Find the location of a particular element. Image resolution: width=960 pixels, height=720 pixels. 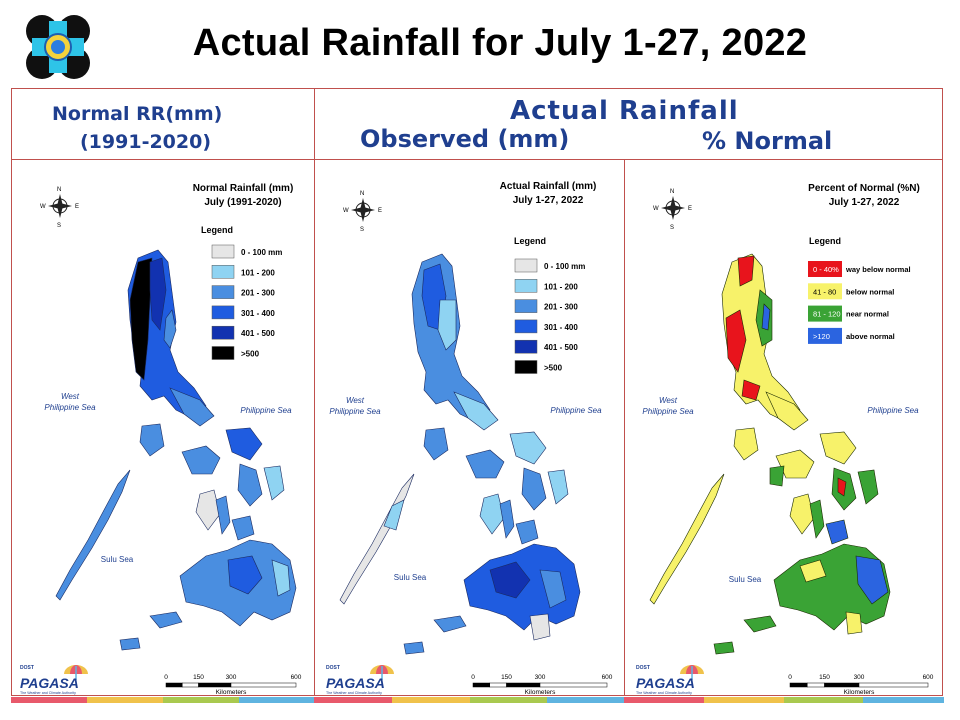

map1-title-2: July (1991-2020) is located at coordinates (242, 202).